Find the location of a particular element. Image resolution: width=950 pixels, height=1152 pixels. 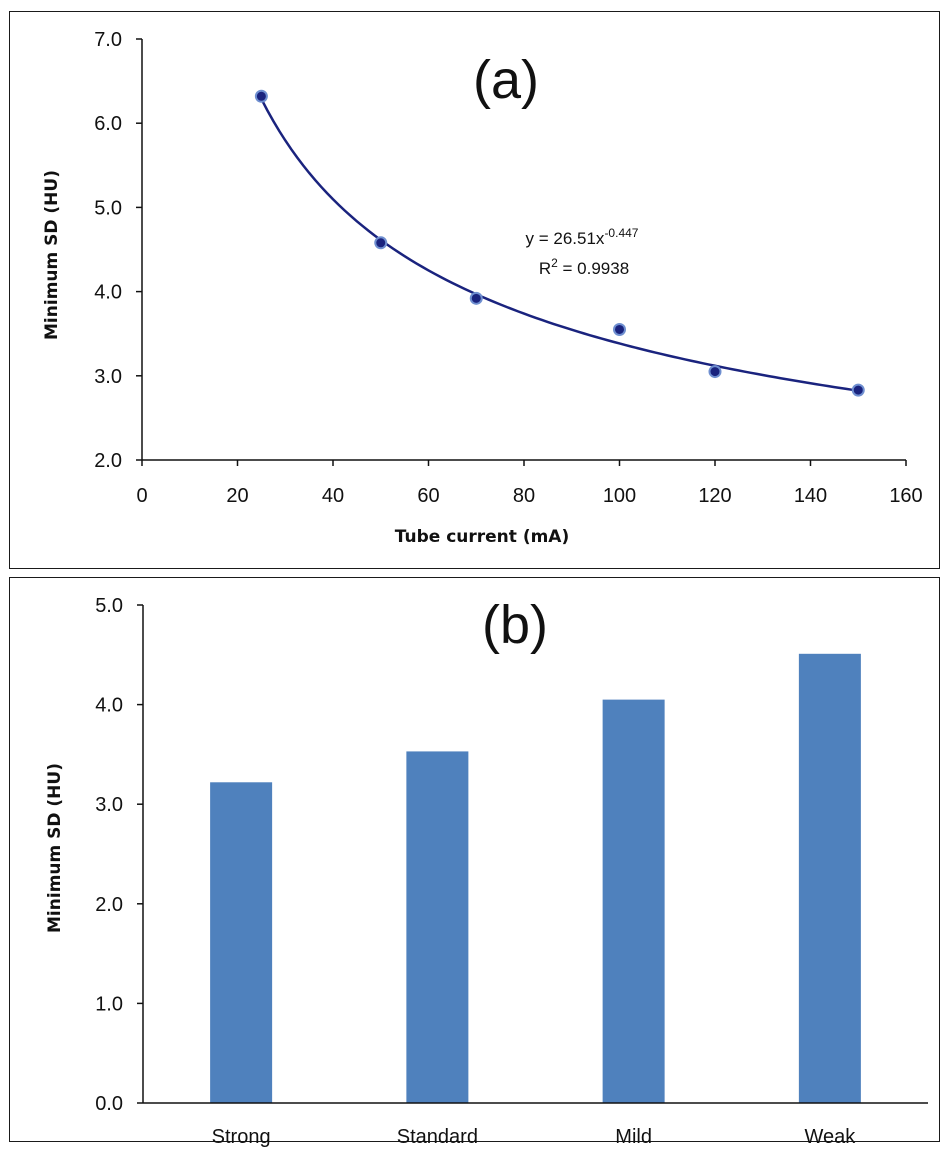

x-tick-label-a: 0 is located at coordinates (141, 496).